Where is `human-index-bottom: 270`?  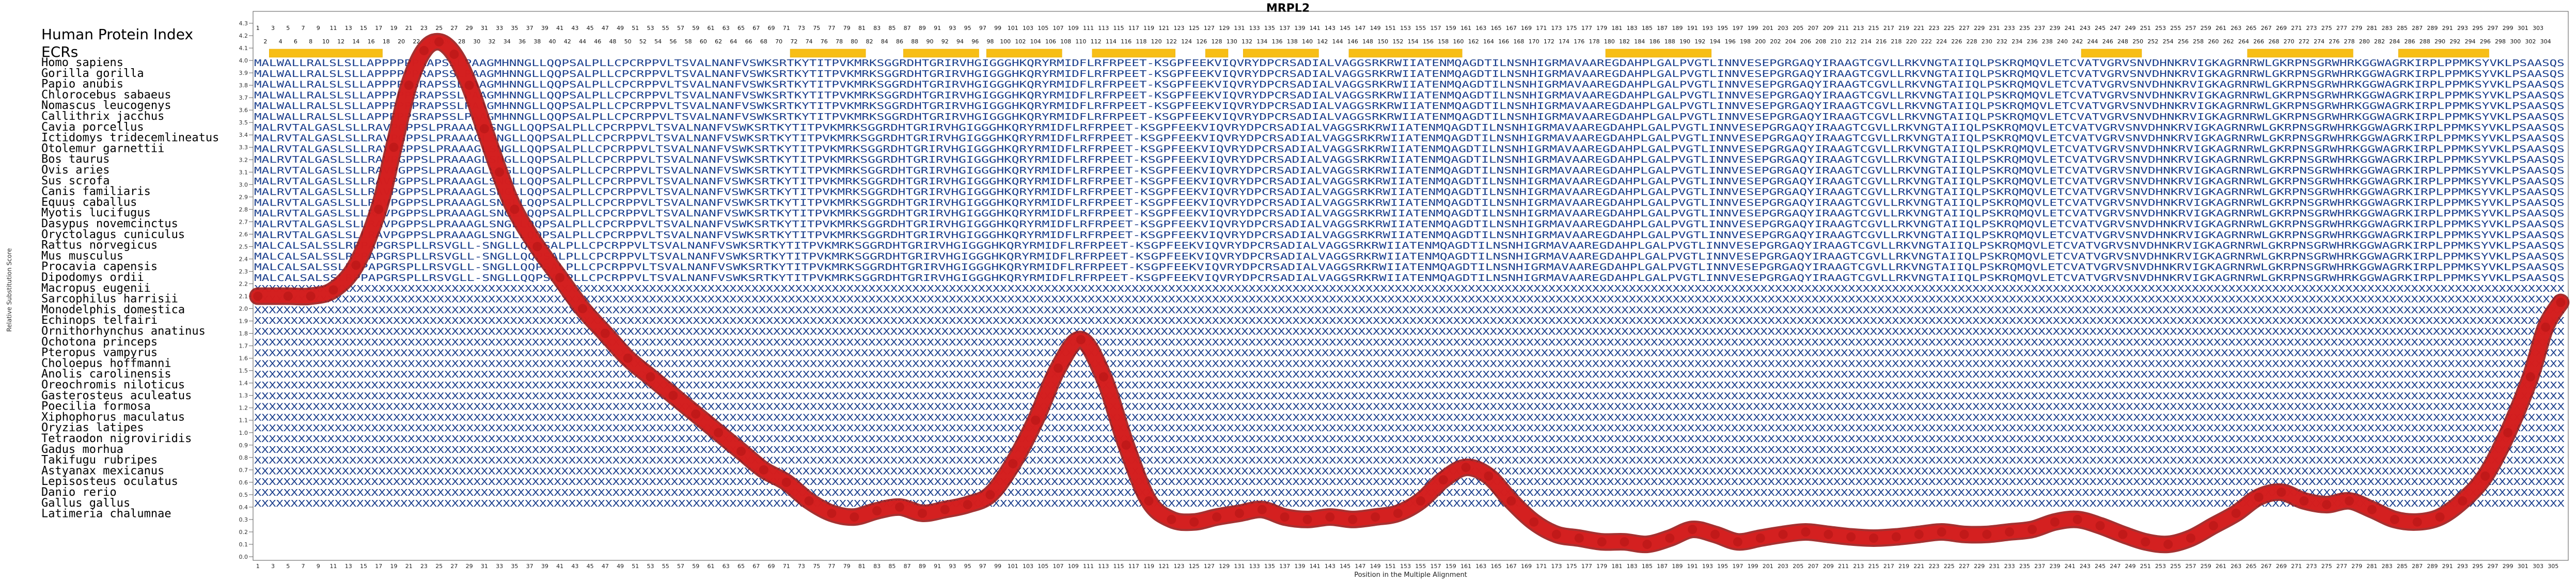
human-index-bottom: 270 is located at coordinates (2289, 42).